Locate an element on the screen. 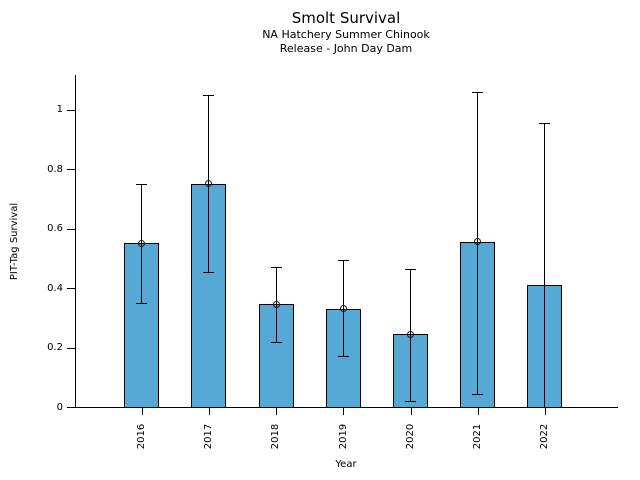 The width and height of the screenshot is (640, 480). point-marker-2018 is located at coordinates (276, 304).